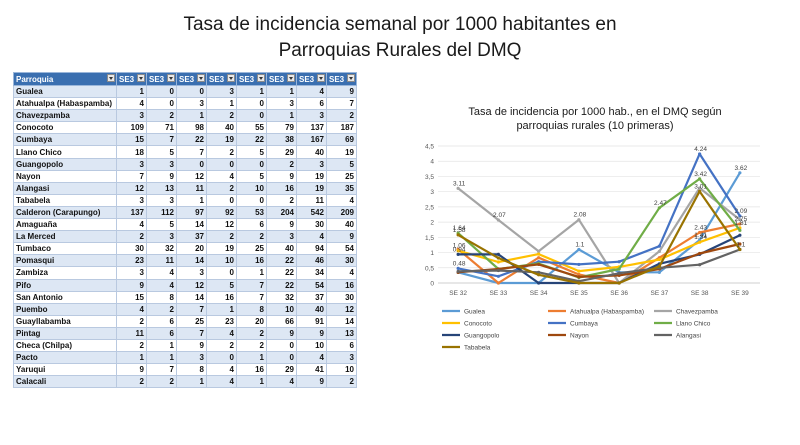  Describe the element at coordinates (660, 293) in the screenshot. I see `x-tick-label: SE 37` at that location.